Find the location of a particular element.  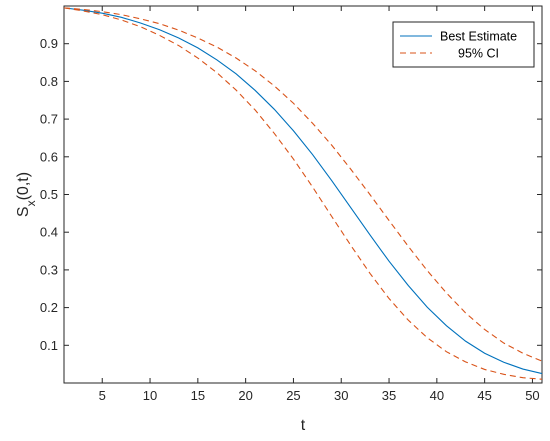

legend: Best Estimate 95% CI is located at coordinates (463, 44).